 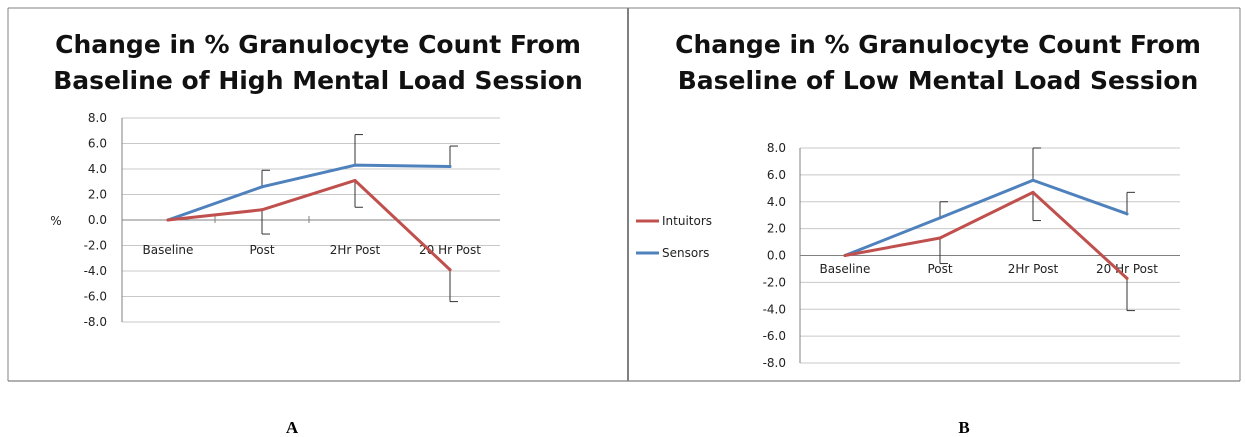 What do you see at coordinates (95, 322) in the screenshot?
I see `chart-a-y-tick-label: -8.0` at bounding box center [95, 322].